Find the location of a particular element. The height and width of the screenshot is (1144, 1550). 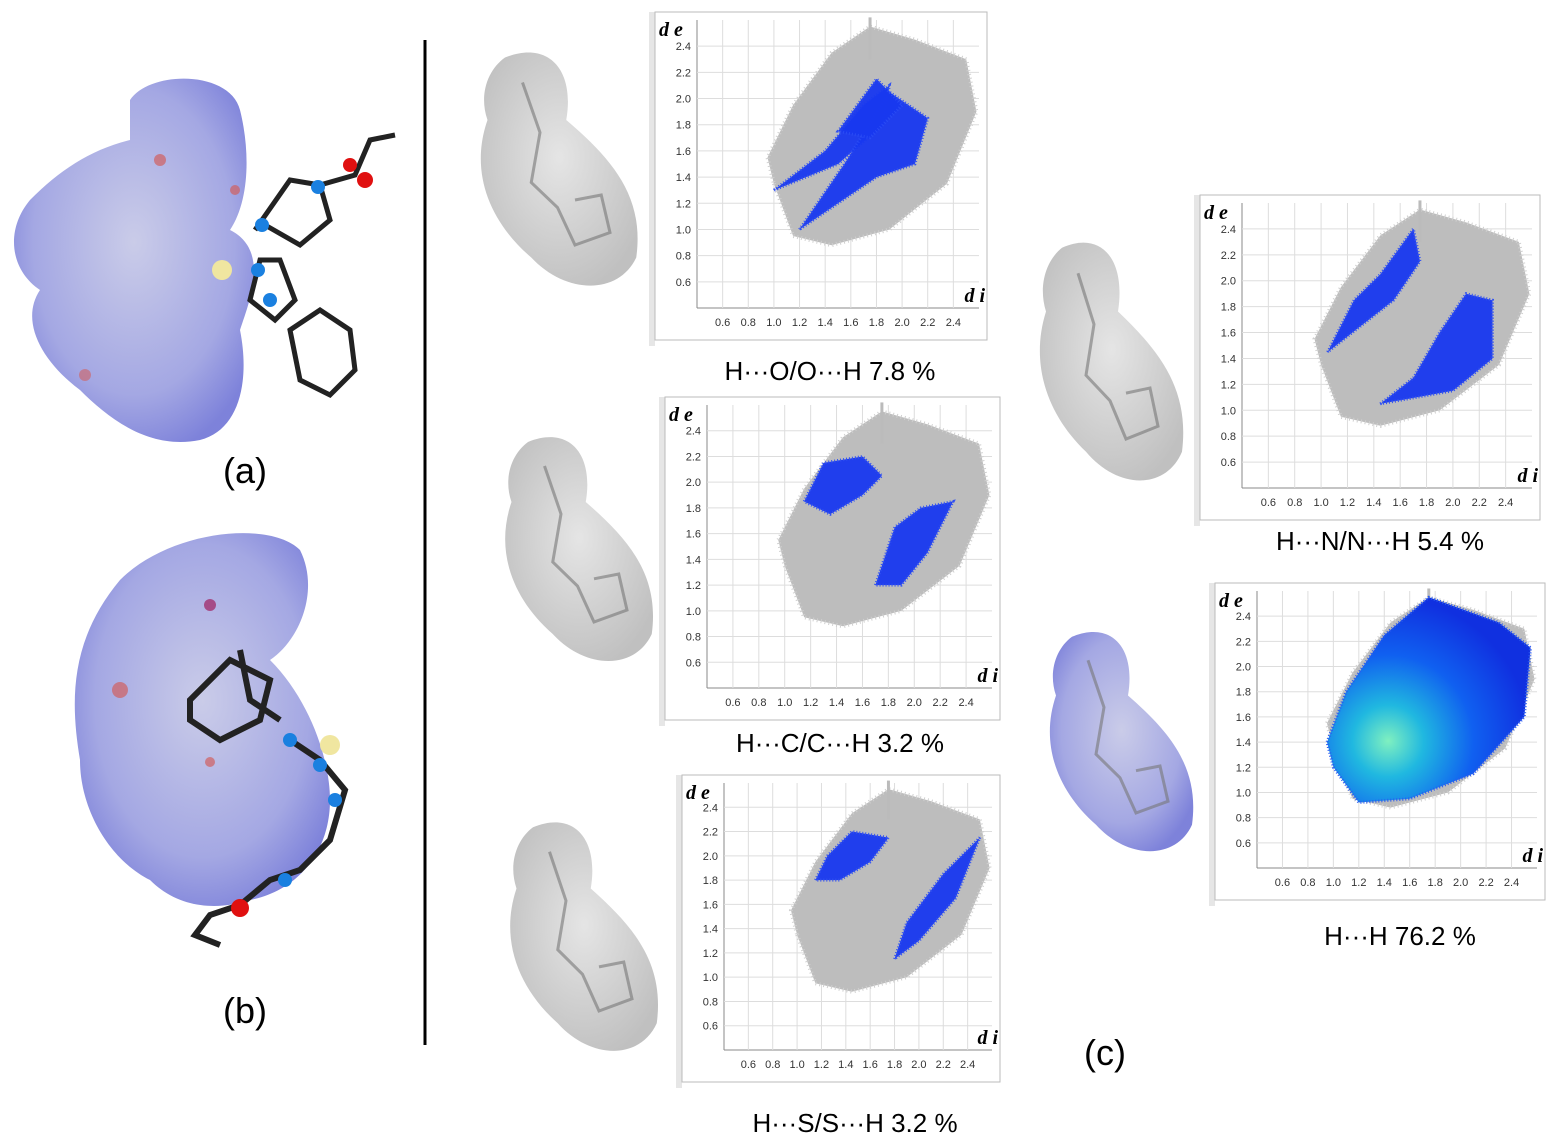

caption: H···H 76.2 % is located at coordinates (1400, 936).